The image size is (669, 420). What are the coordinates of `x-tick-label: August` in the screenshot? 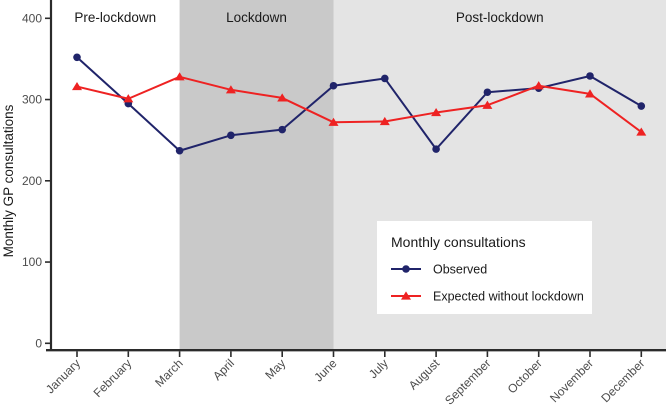 It's located at (424, 374).